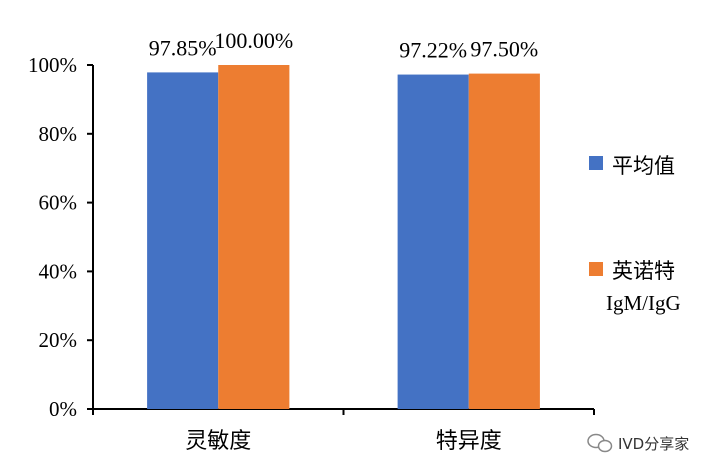  What do you see at coordinates (469, 441) in the screenshot?
I see `x-category-label: 特异度` at bounding box center [469, 441].